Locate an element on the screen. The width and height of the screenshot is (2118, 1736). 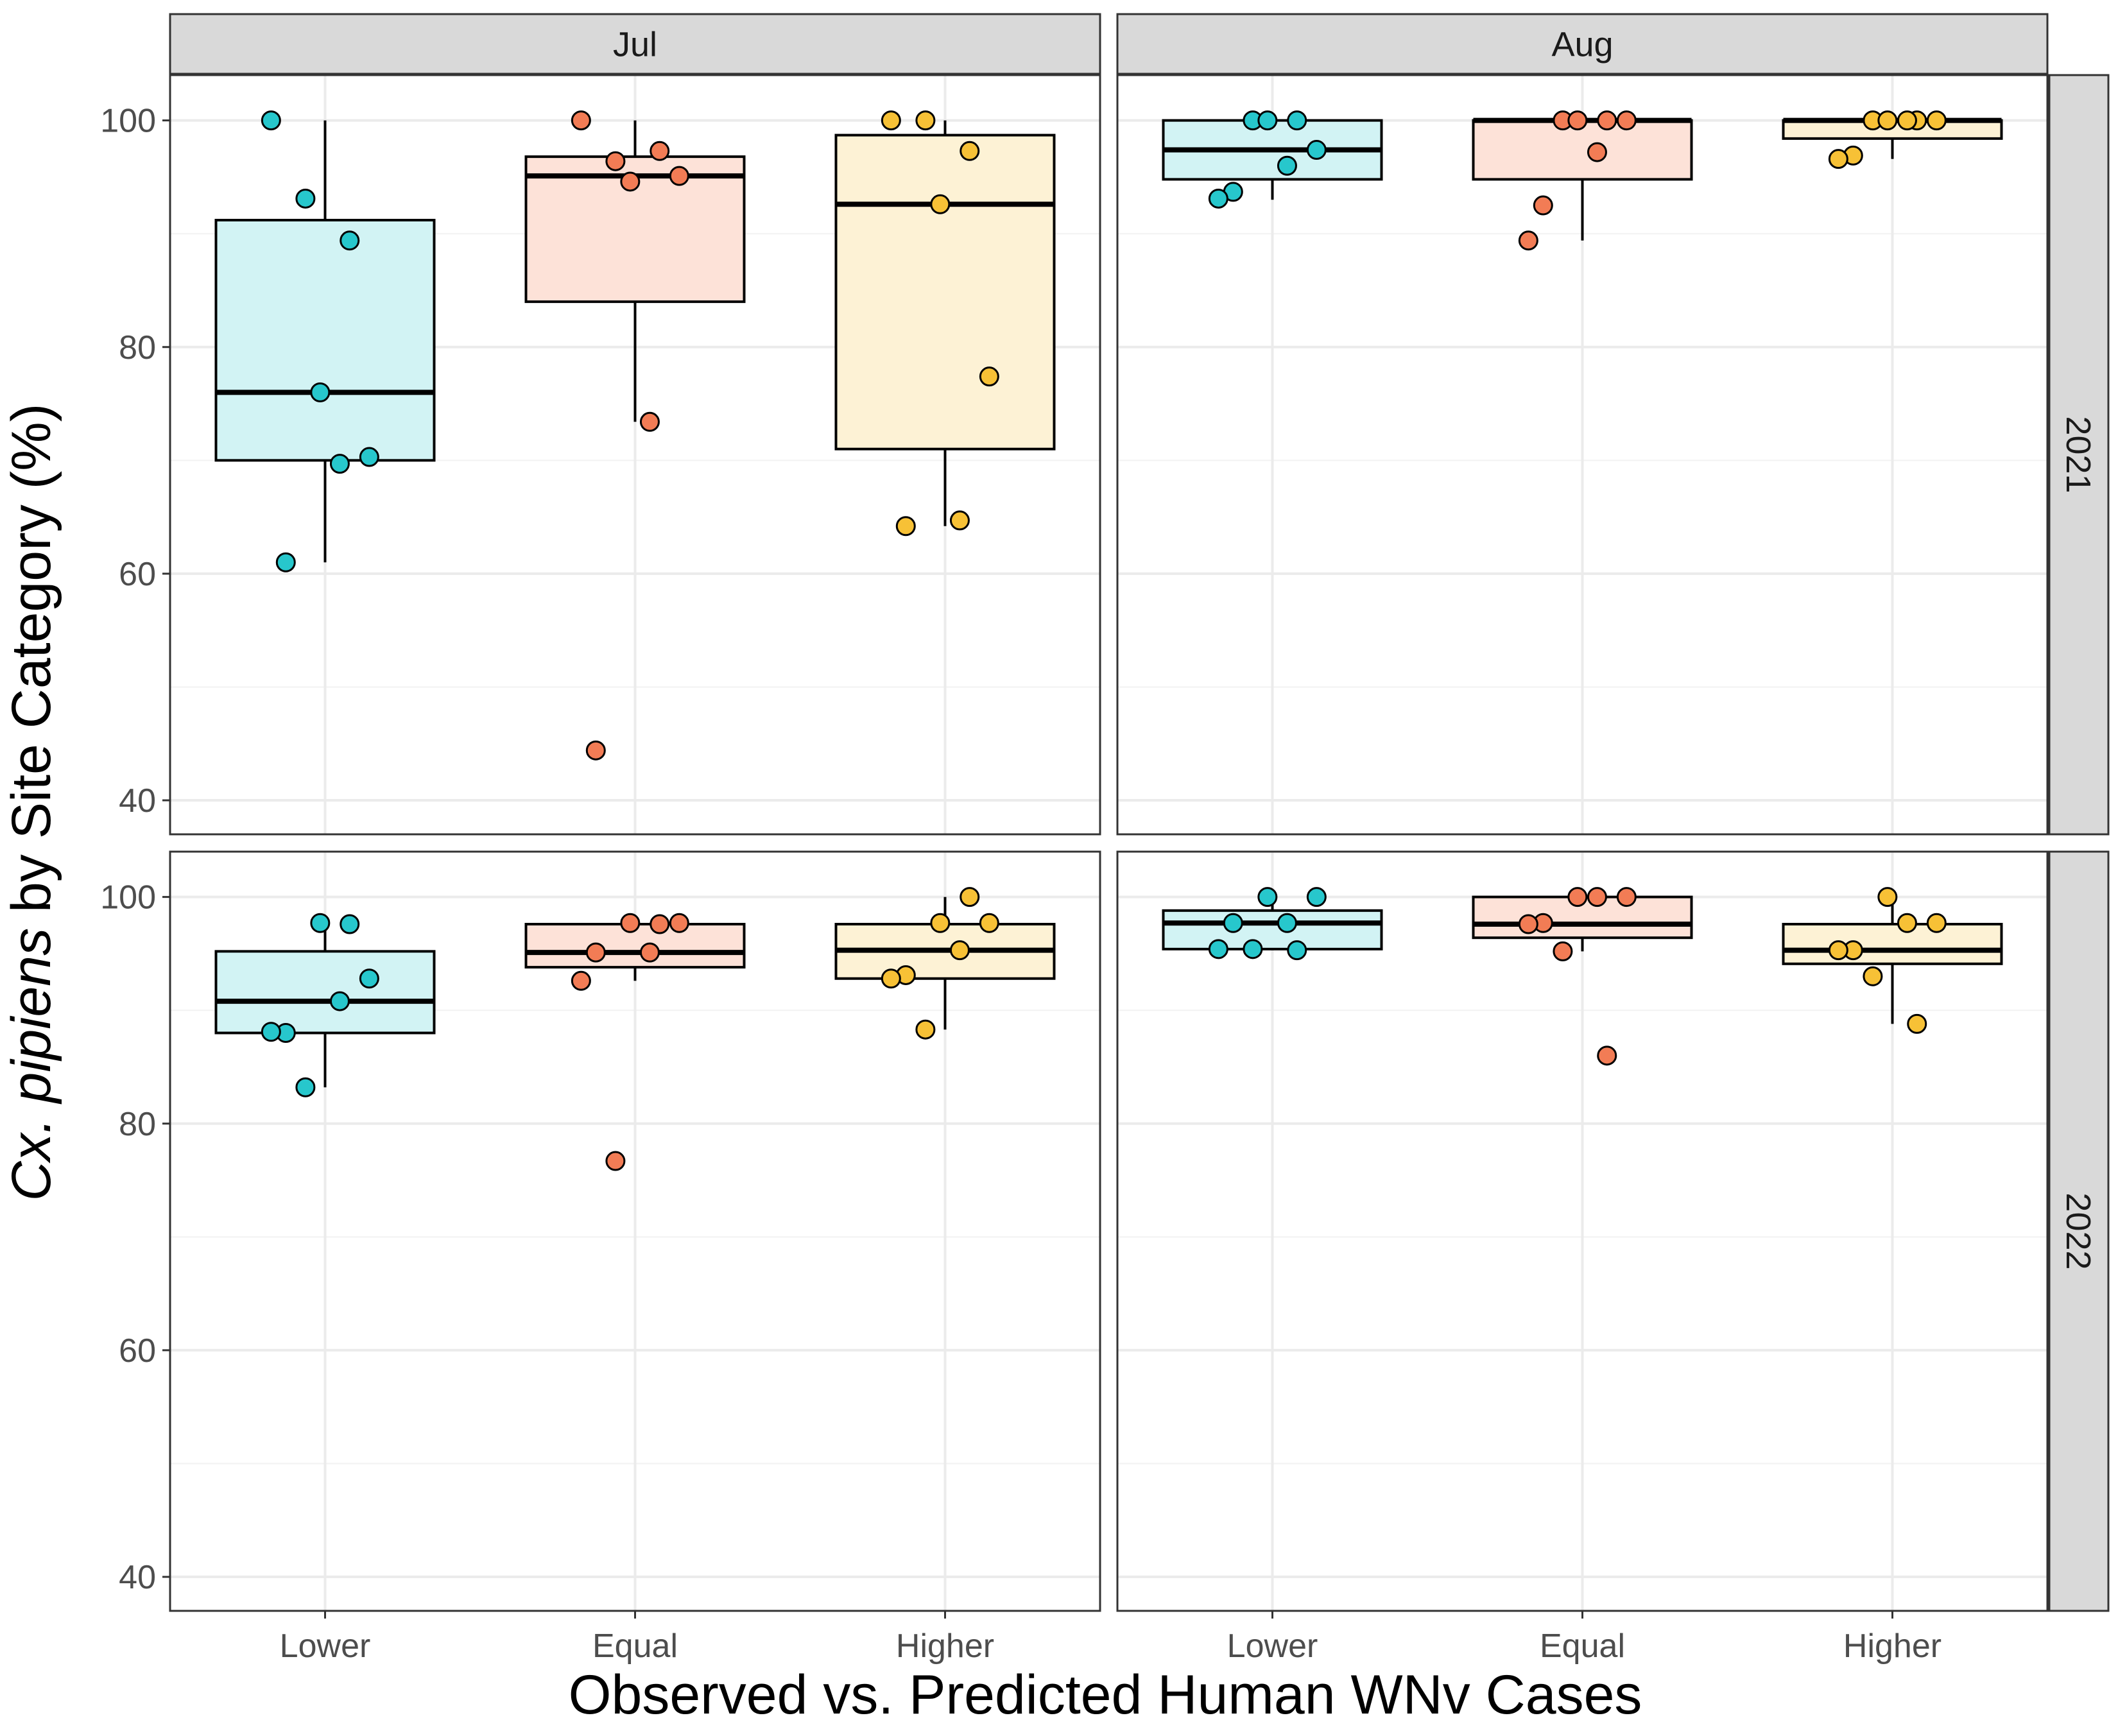
y-tick-label: 60 is located at coordinates (137, 1351).